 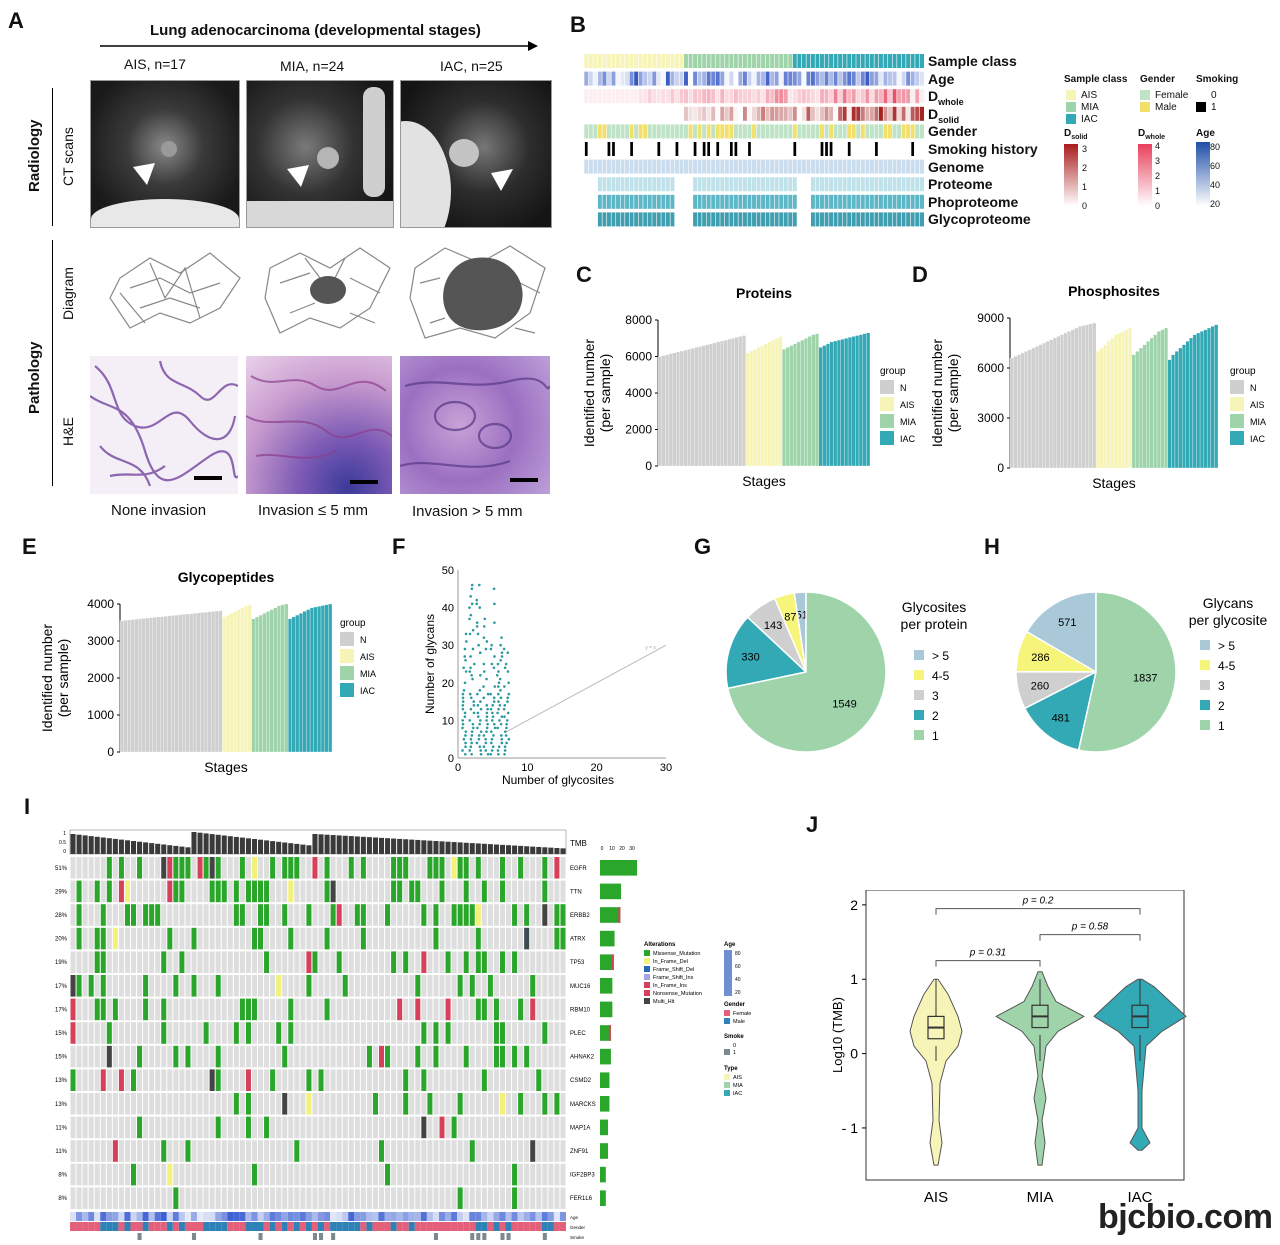 What do you see at coordinates (578, 940) in the screenshot?
I see `gene-name: ATRX` at bounding box center [578, 940].